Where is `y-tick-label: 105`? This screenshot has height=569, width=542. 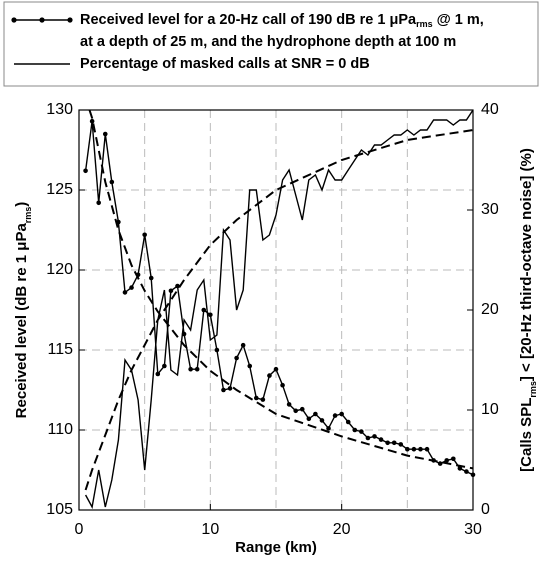 y-tick-label: 105 is located at coordinates (59, 509).